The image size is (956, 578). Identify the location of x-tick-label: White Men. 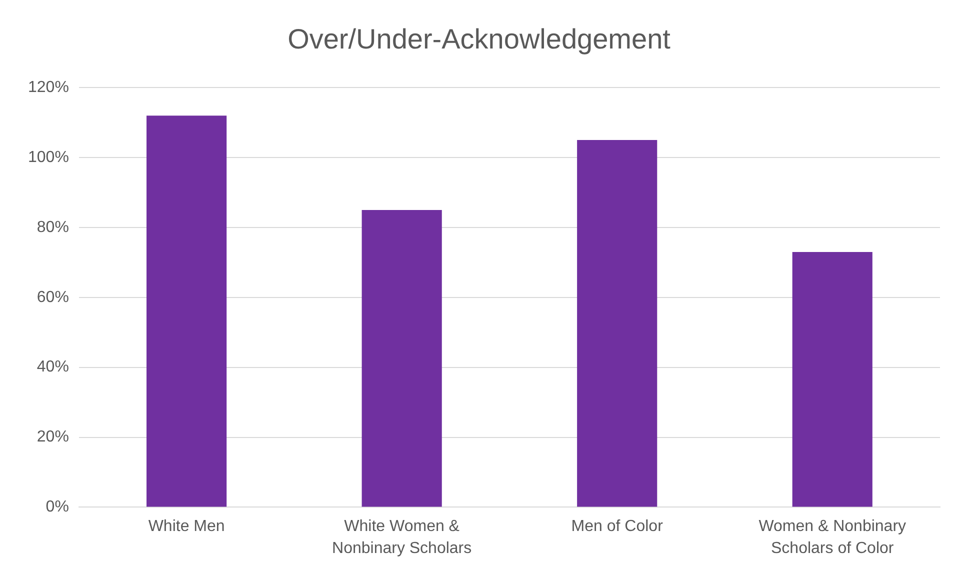
(186, 526).